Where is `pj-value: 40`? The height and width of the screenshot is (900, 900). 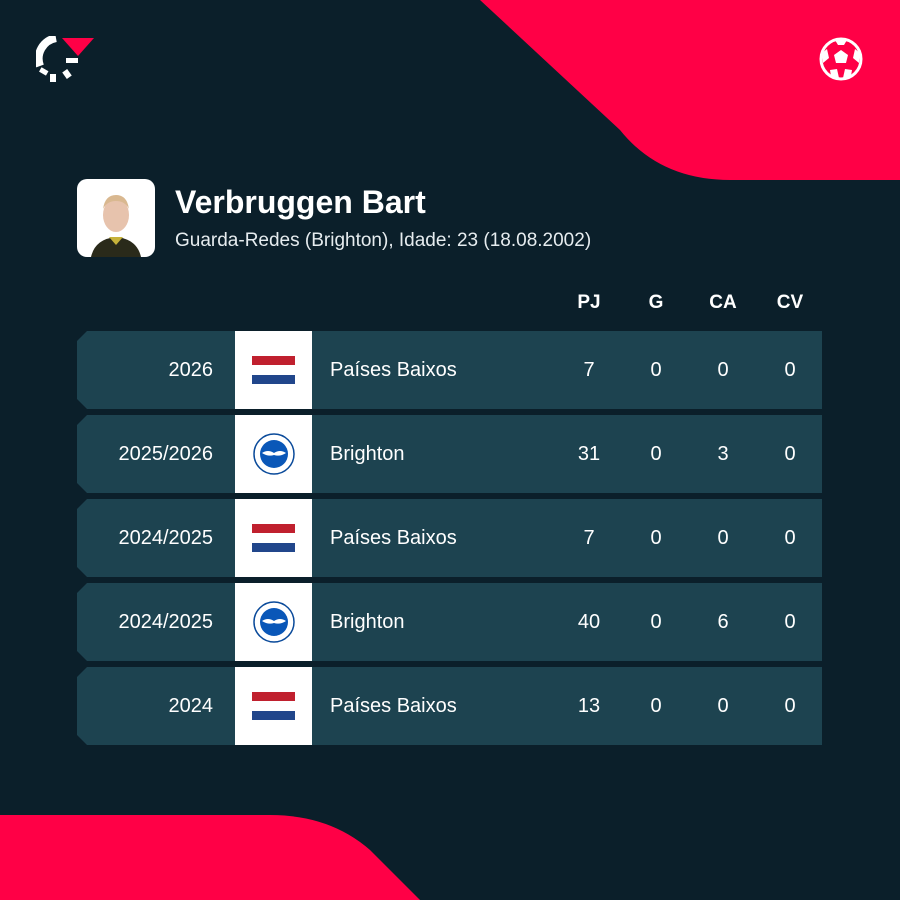
pj-value: 40 is located at coordinates (589, 622).